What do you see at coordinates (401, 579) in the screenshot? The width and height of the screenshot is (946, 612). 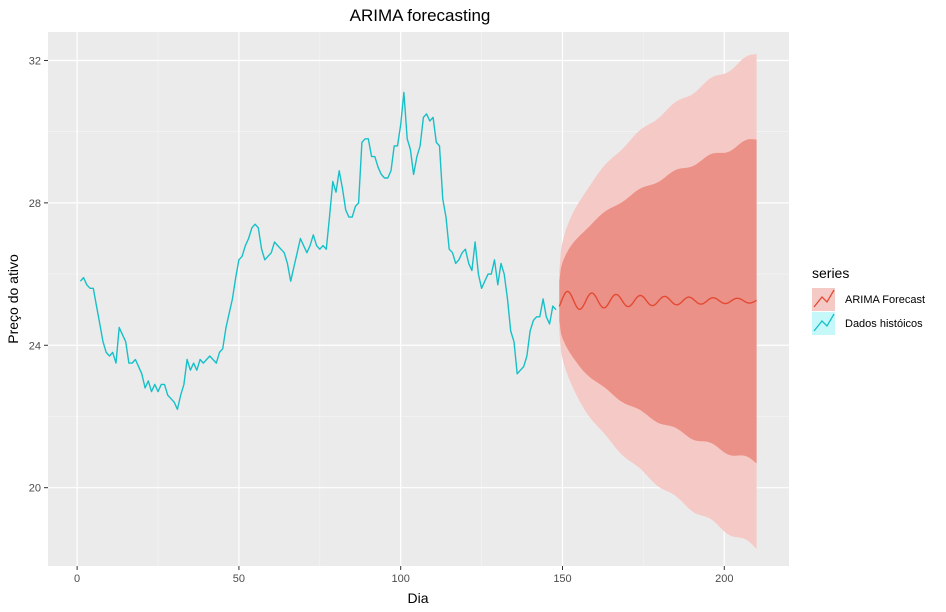 I see `x-tick-label: 100` at bounding box center [401, 579].